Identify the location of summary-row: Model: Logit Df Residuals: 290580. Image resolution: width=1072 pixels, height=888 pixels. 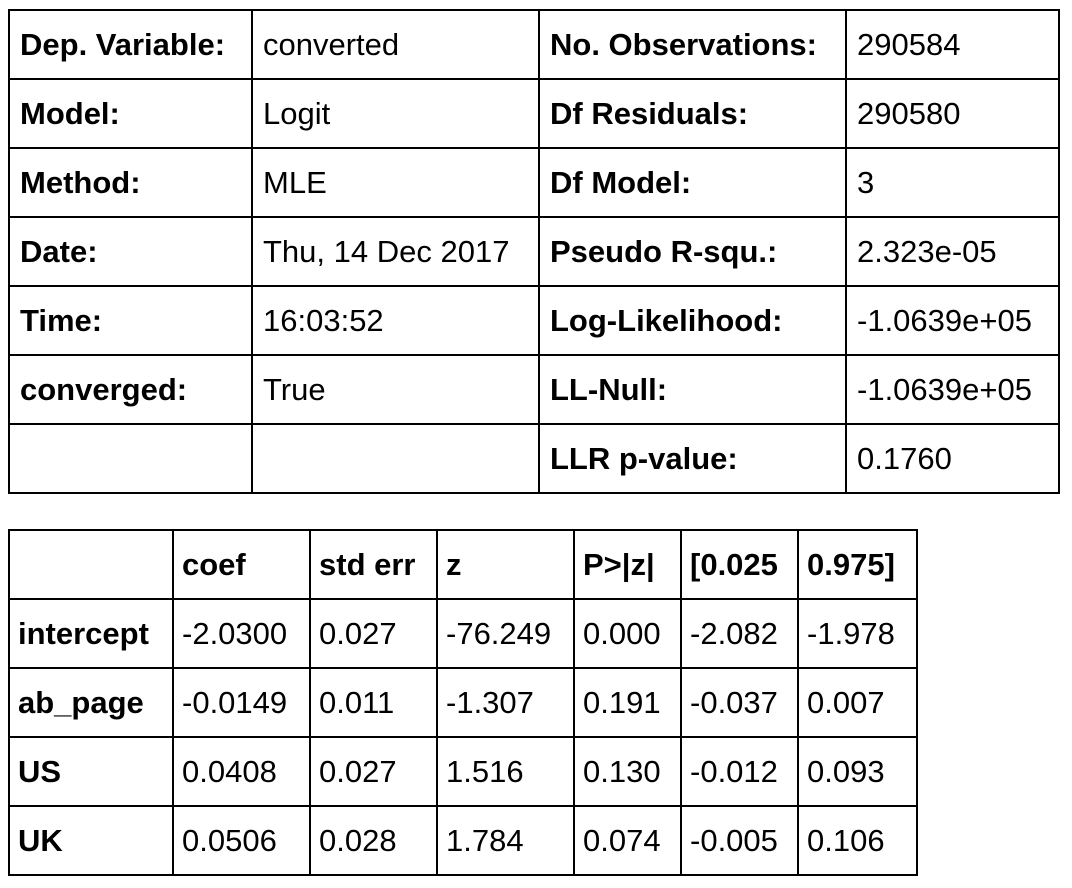
(534, 113).